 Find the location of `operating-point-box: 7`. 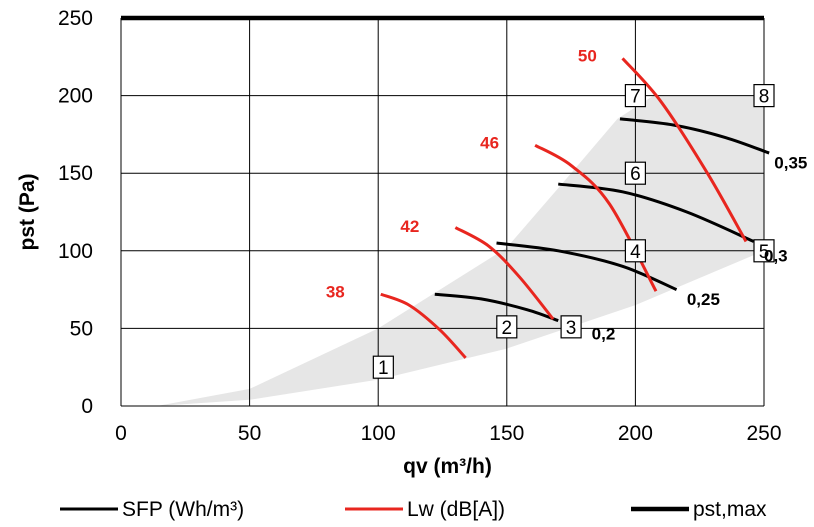

operating-point-box: 7 is located at coordinates (635, 95).